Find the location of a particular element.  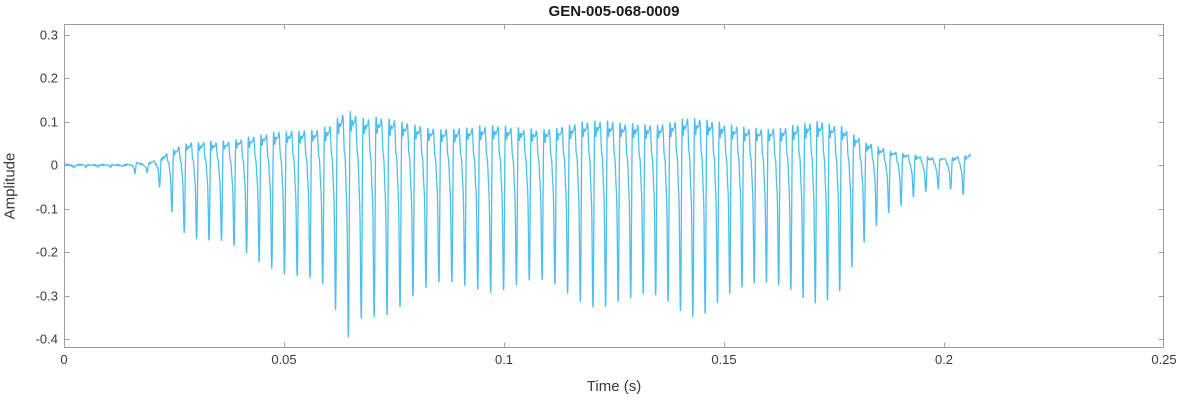

x-tick-label: 0 is located at coordinates (64, 359).